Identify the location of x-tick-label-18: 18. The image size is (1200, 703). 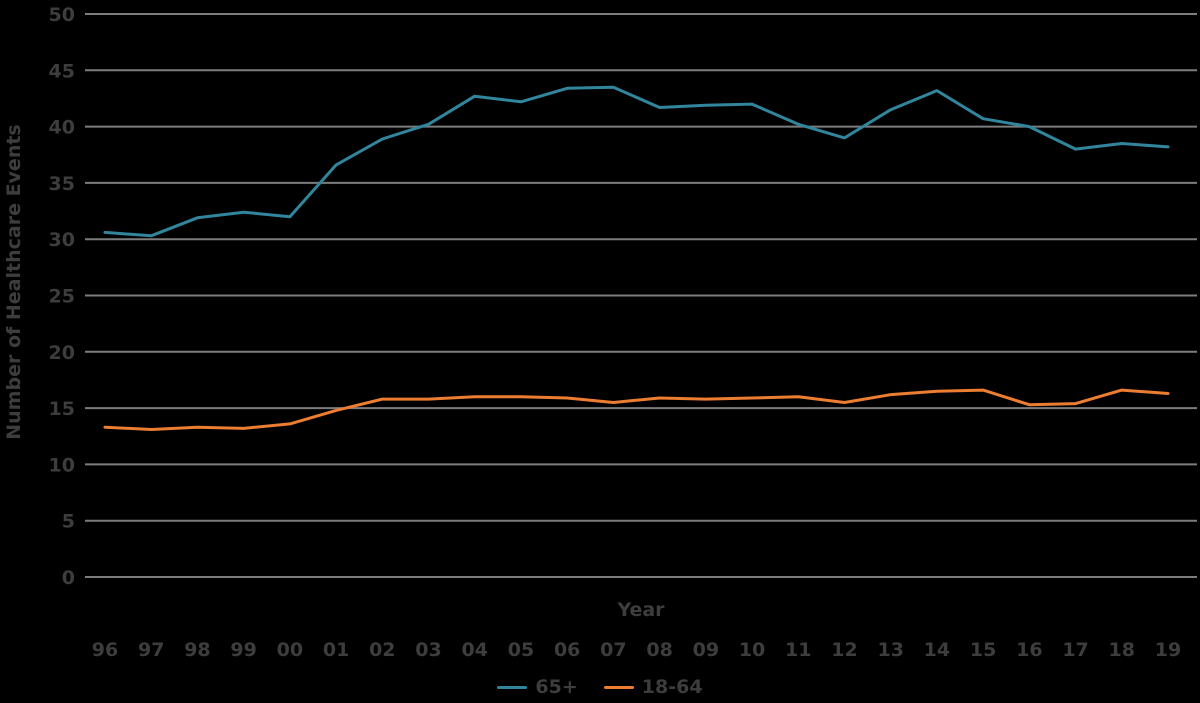
(1122, 650).